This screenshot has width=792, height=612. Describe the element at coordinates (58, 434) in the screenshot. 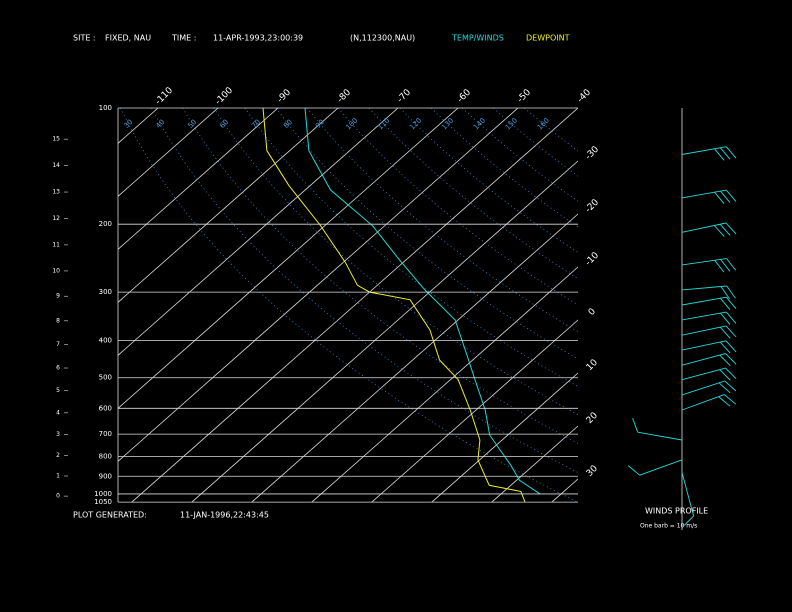

I see `height-label: 3` at that location.